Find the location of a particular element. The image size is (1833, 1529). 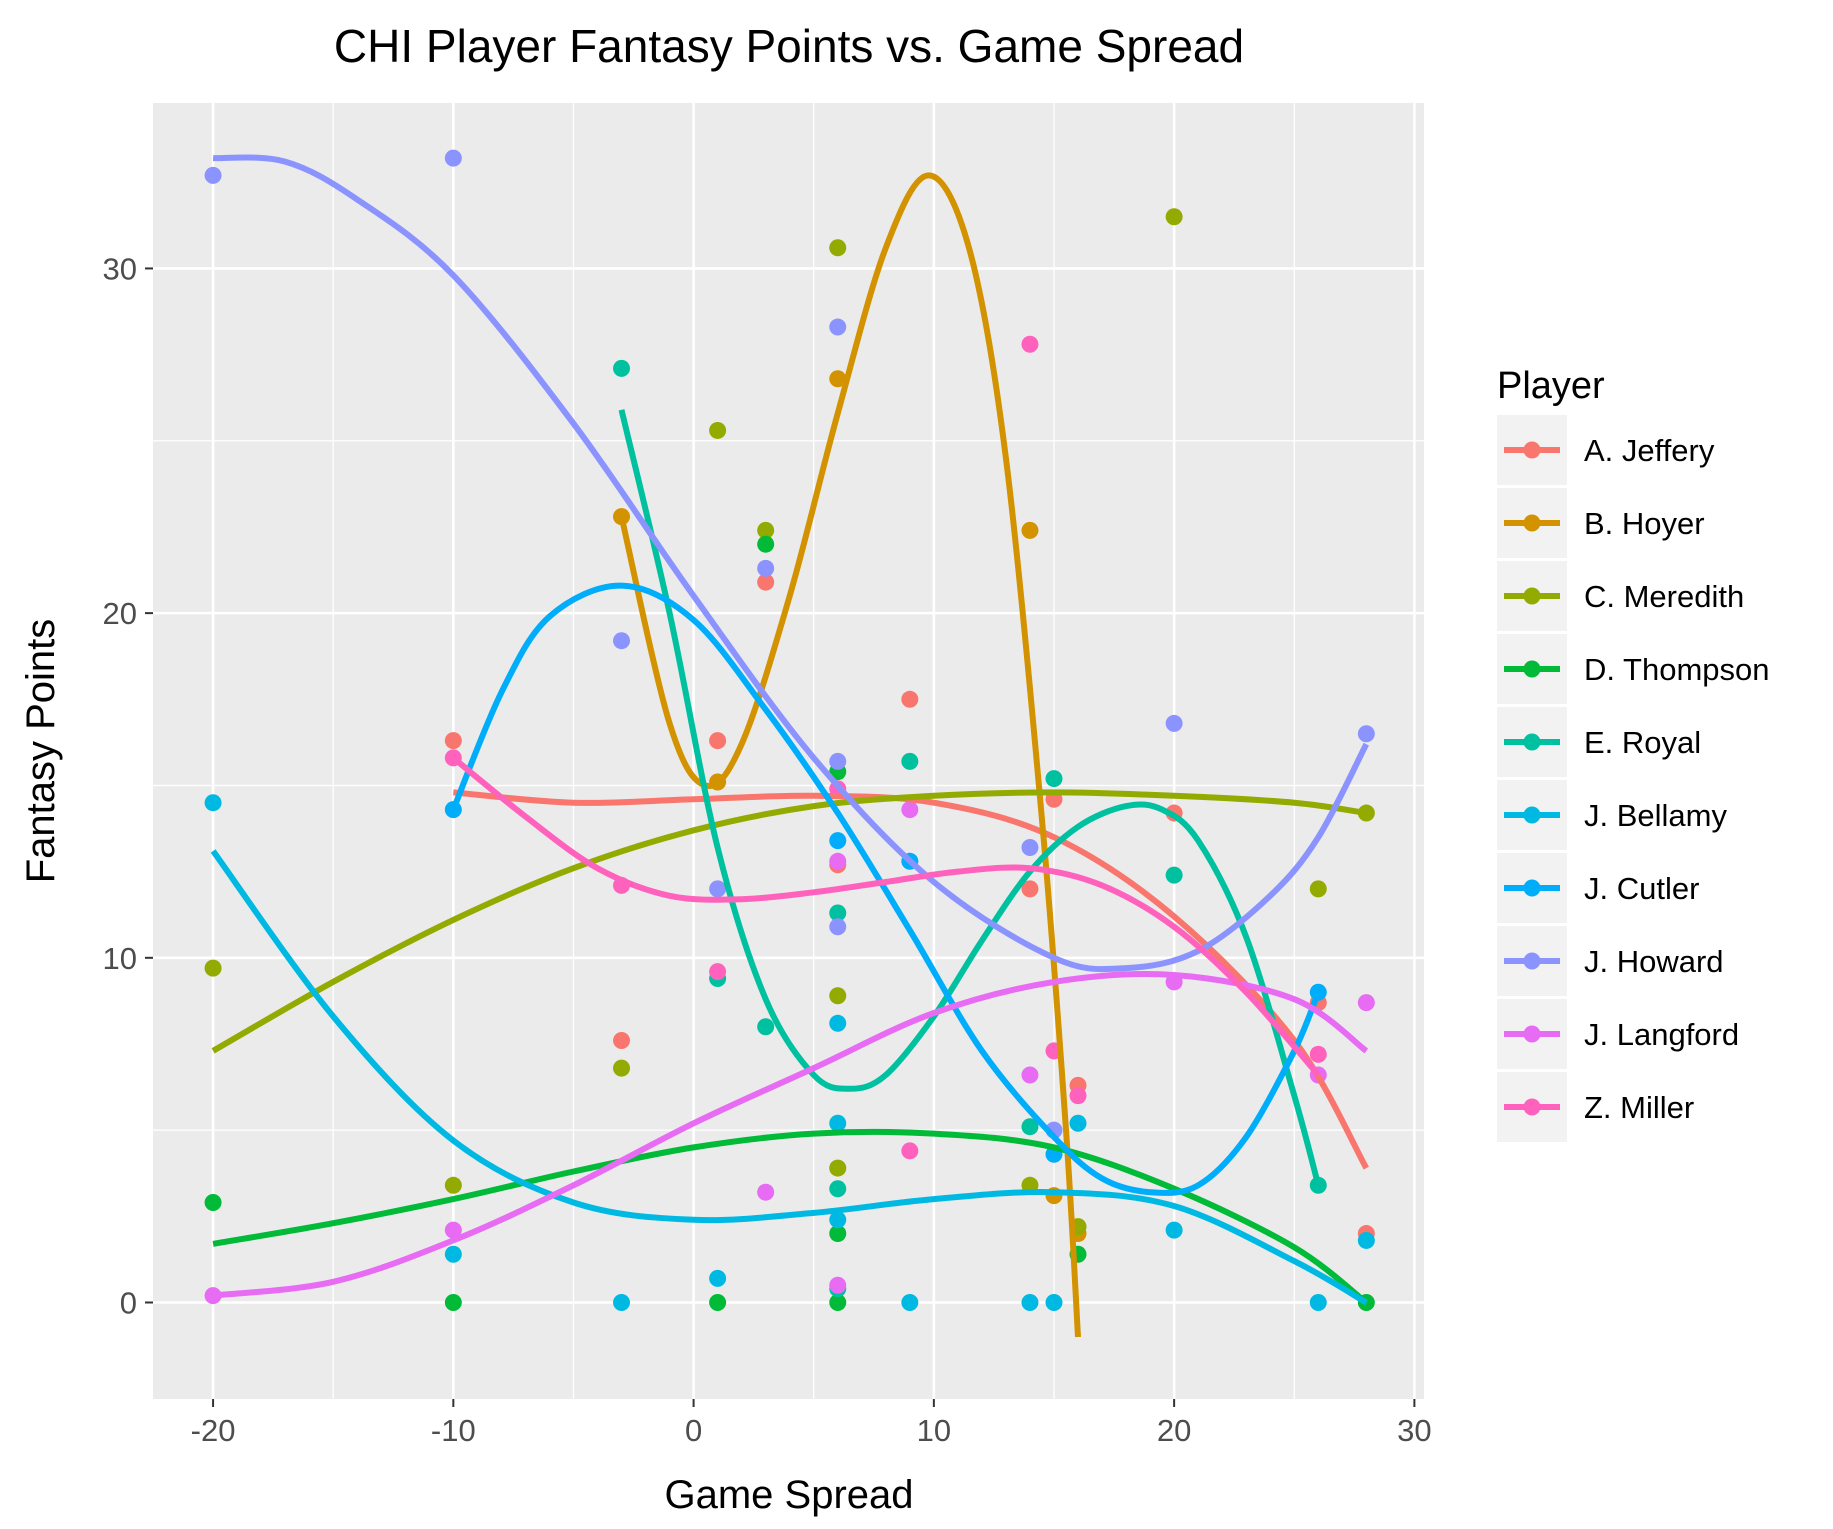

legend-item-b-hoyer: B. Hoyer is located at coordinates (1601, 523).